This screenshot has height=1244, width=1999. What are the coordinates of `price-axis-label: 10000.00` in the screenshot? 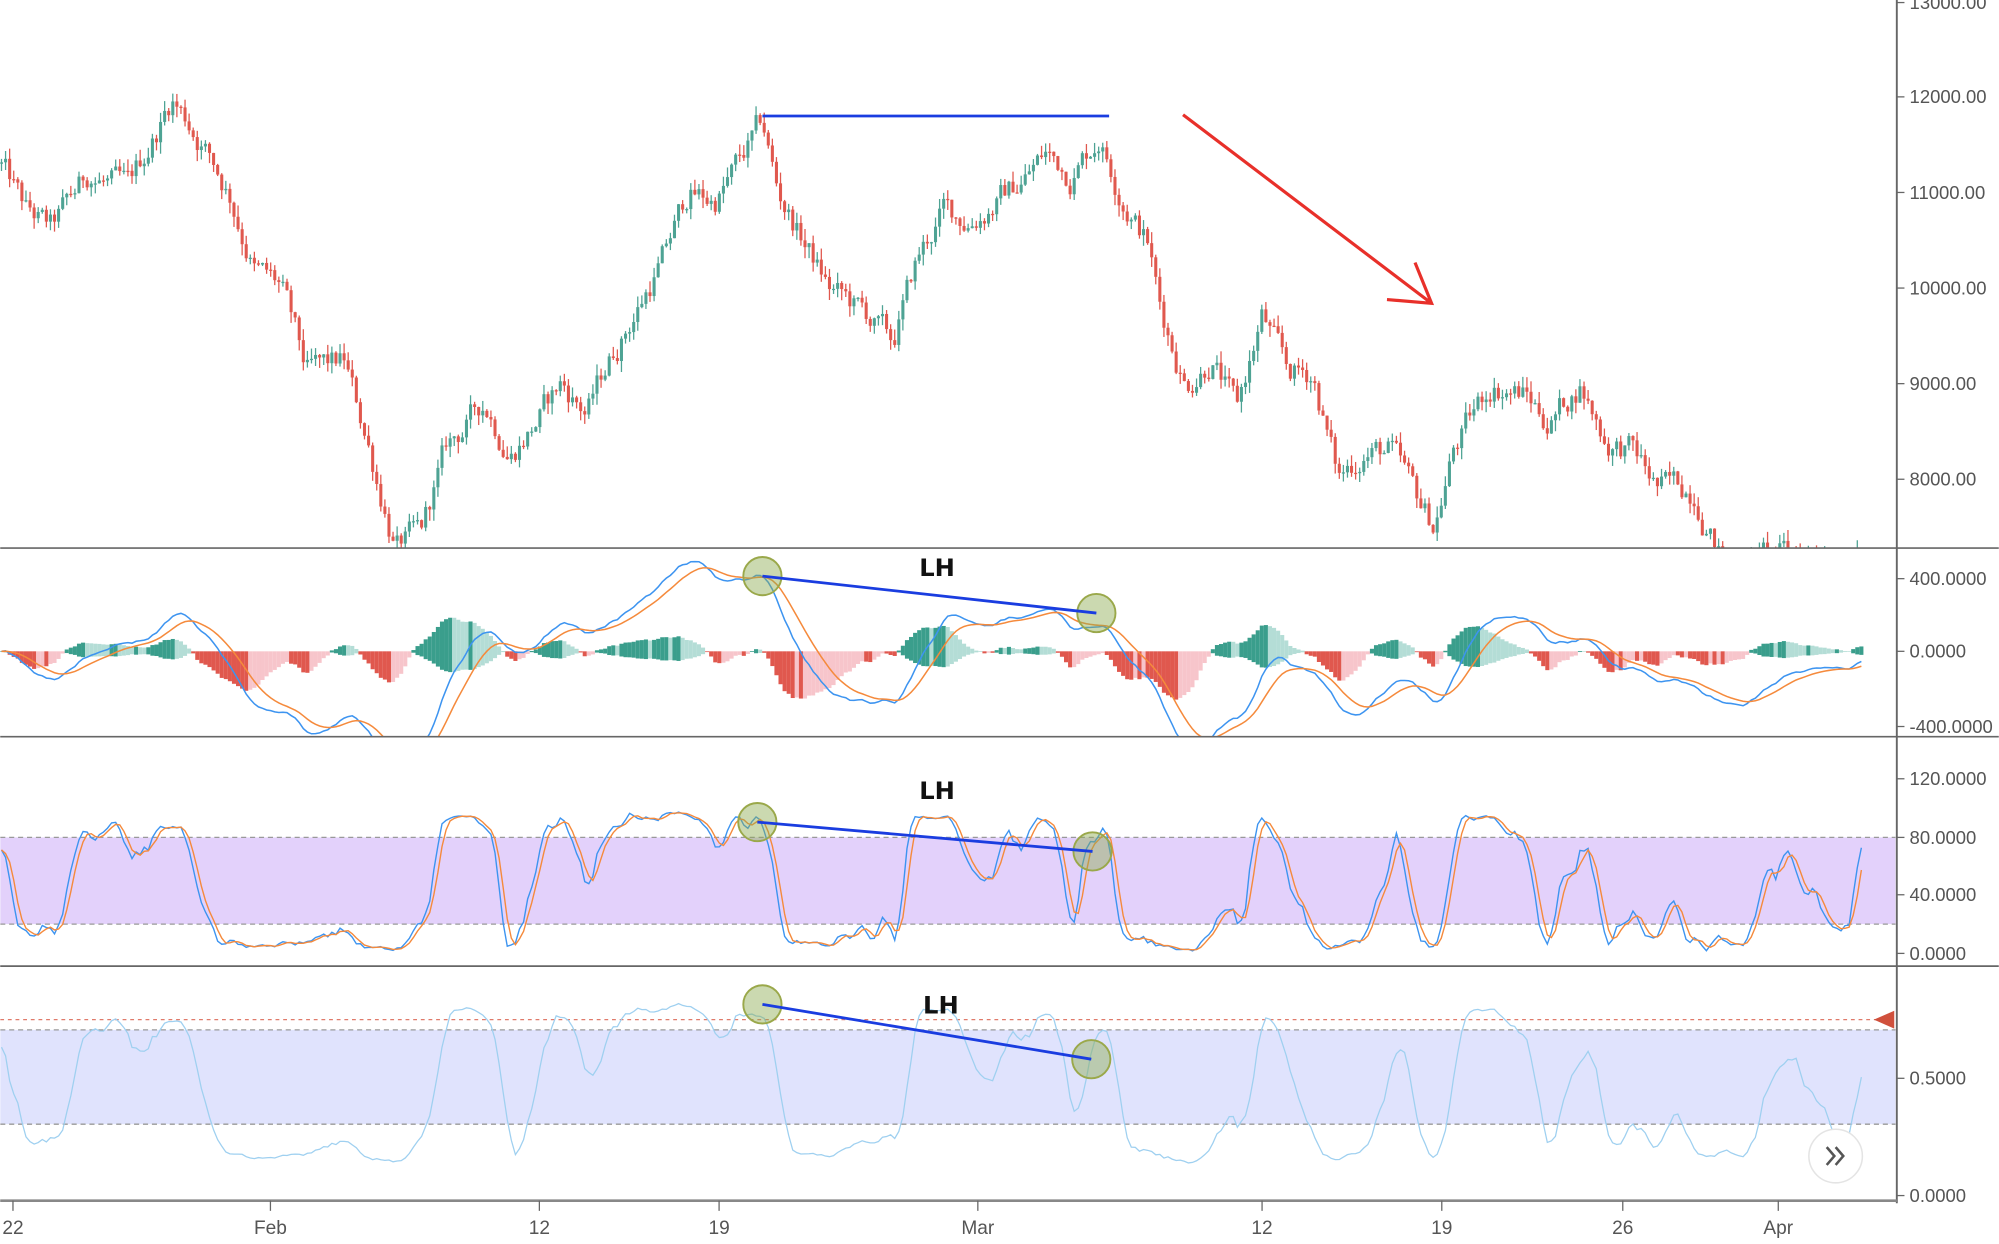 It's located at (1948, 287).